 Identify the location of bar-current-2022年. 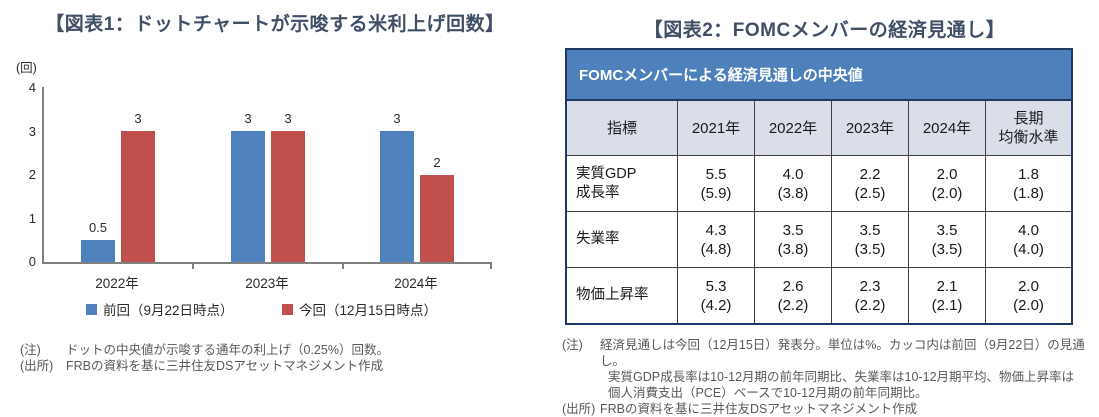
(138, 196).